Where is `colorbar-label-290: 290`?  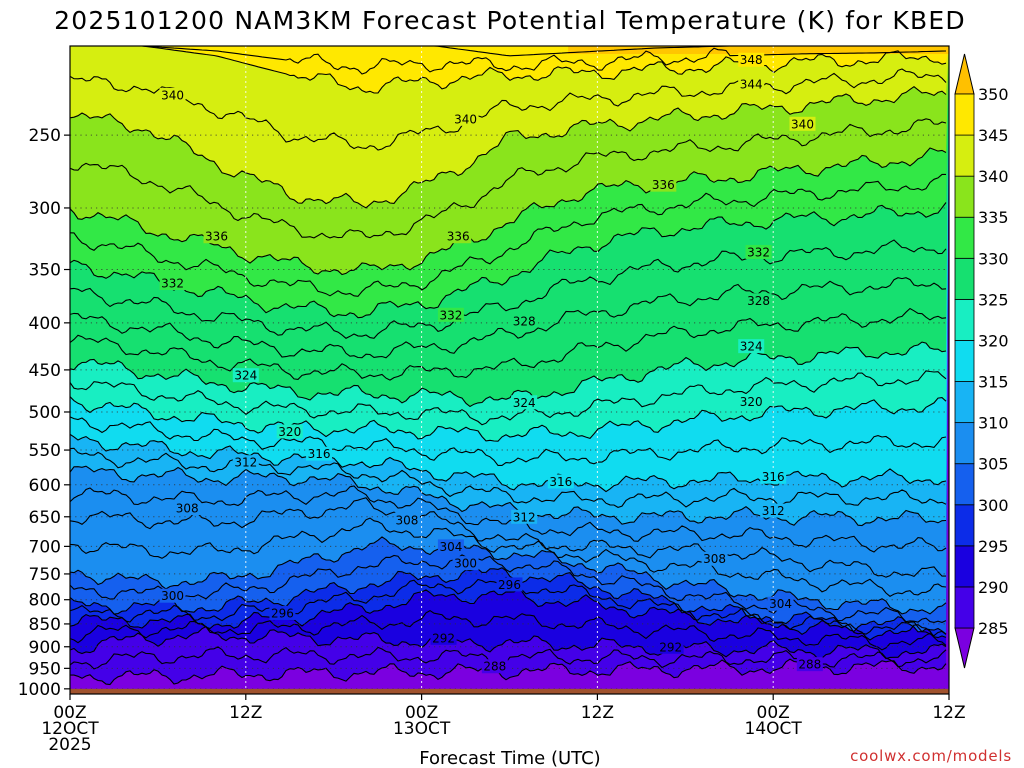
colorbar-label-290: 290 is located at coordinates (993, 587).